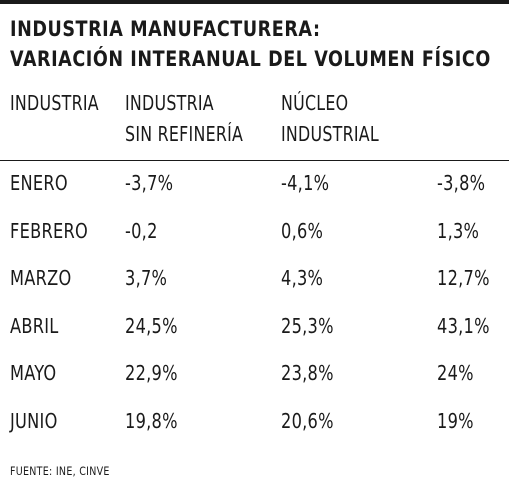 Image resolution: width=509 pixels, height=492 pixels. Describe the element at coordinates (254, 192) in the screenshot. I see `table-row: ENERO -3,7% -4,1% -3,8%` at that location.